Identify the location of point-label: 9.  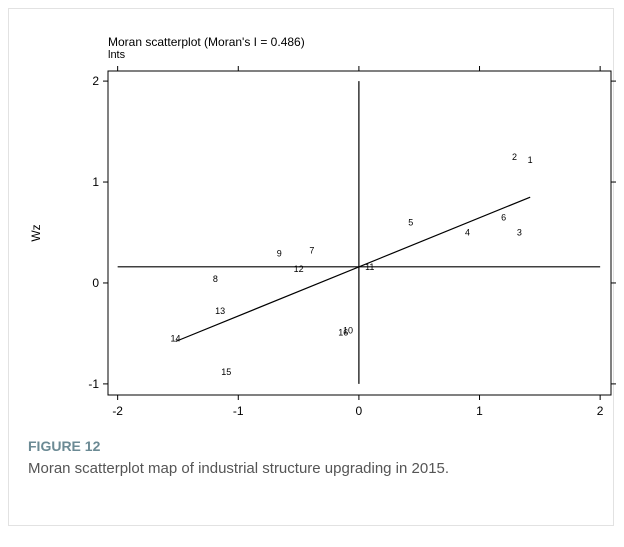
(279, 254).